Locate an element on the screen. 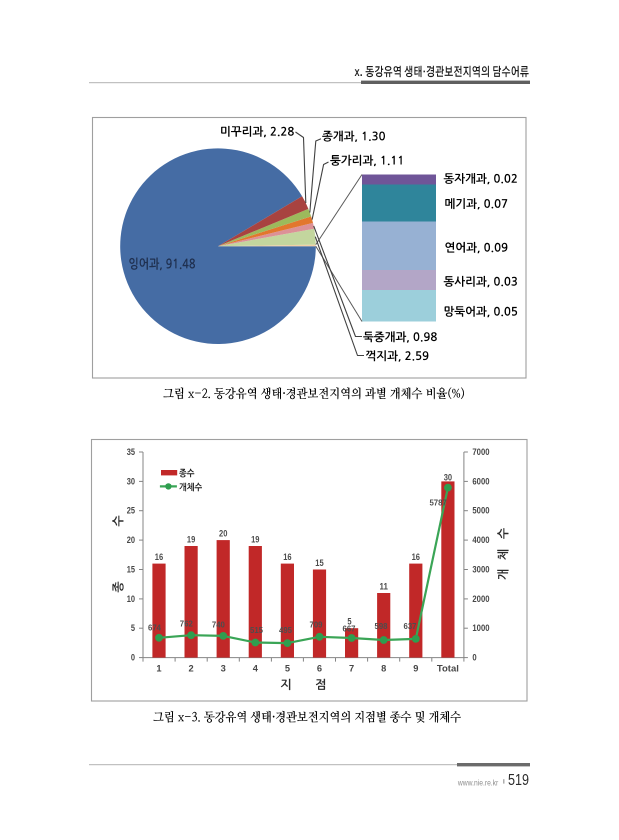  svg-text: 4000 is located at coordinates (480, 540).